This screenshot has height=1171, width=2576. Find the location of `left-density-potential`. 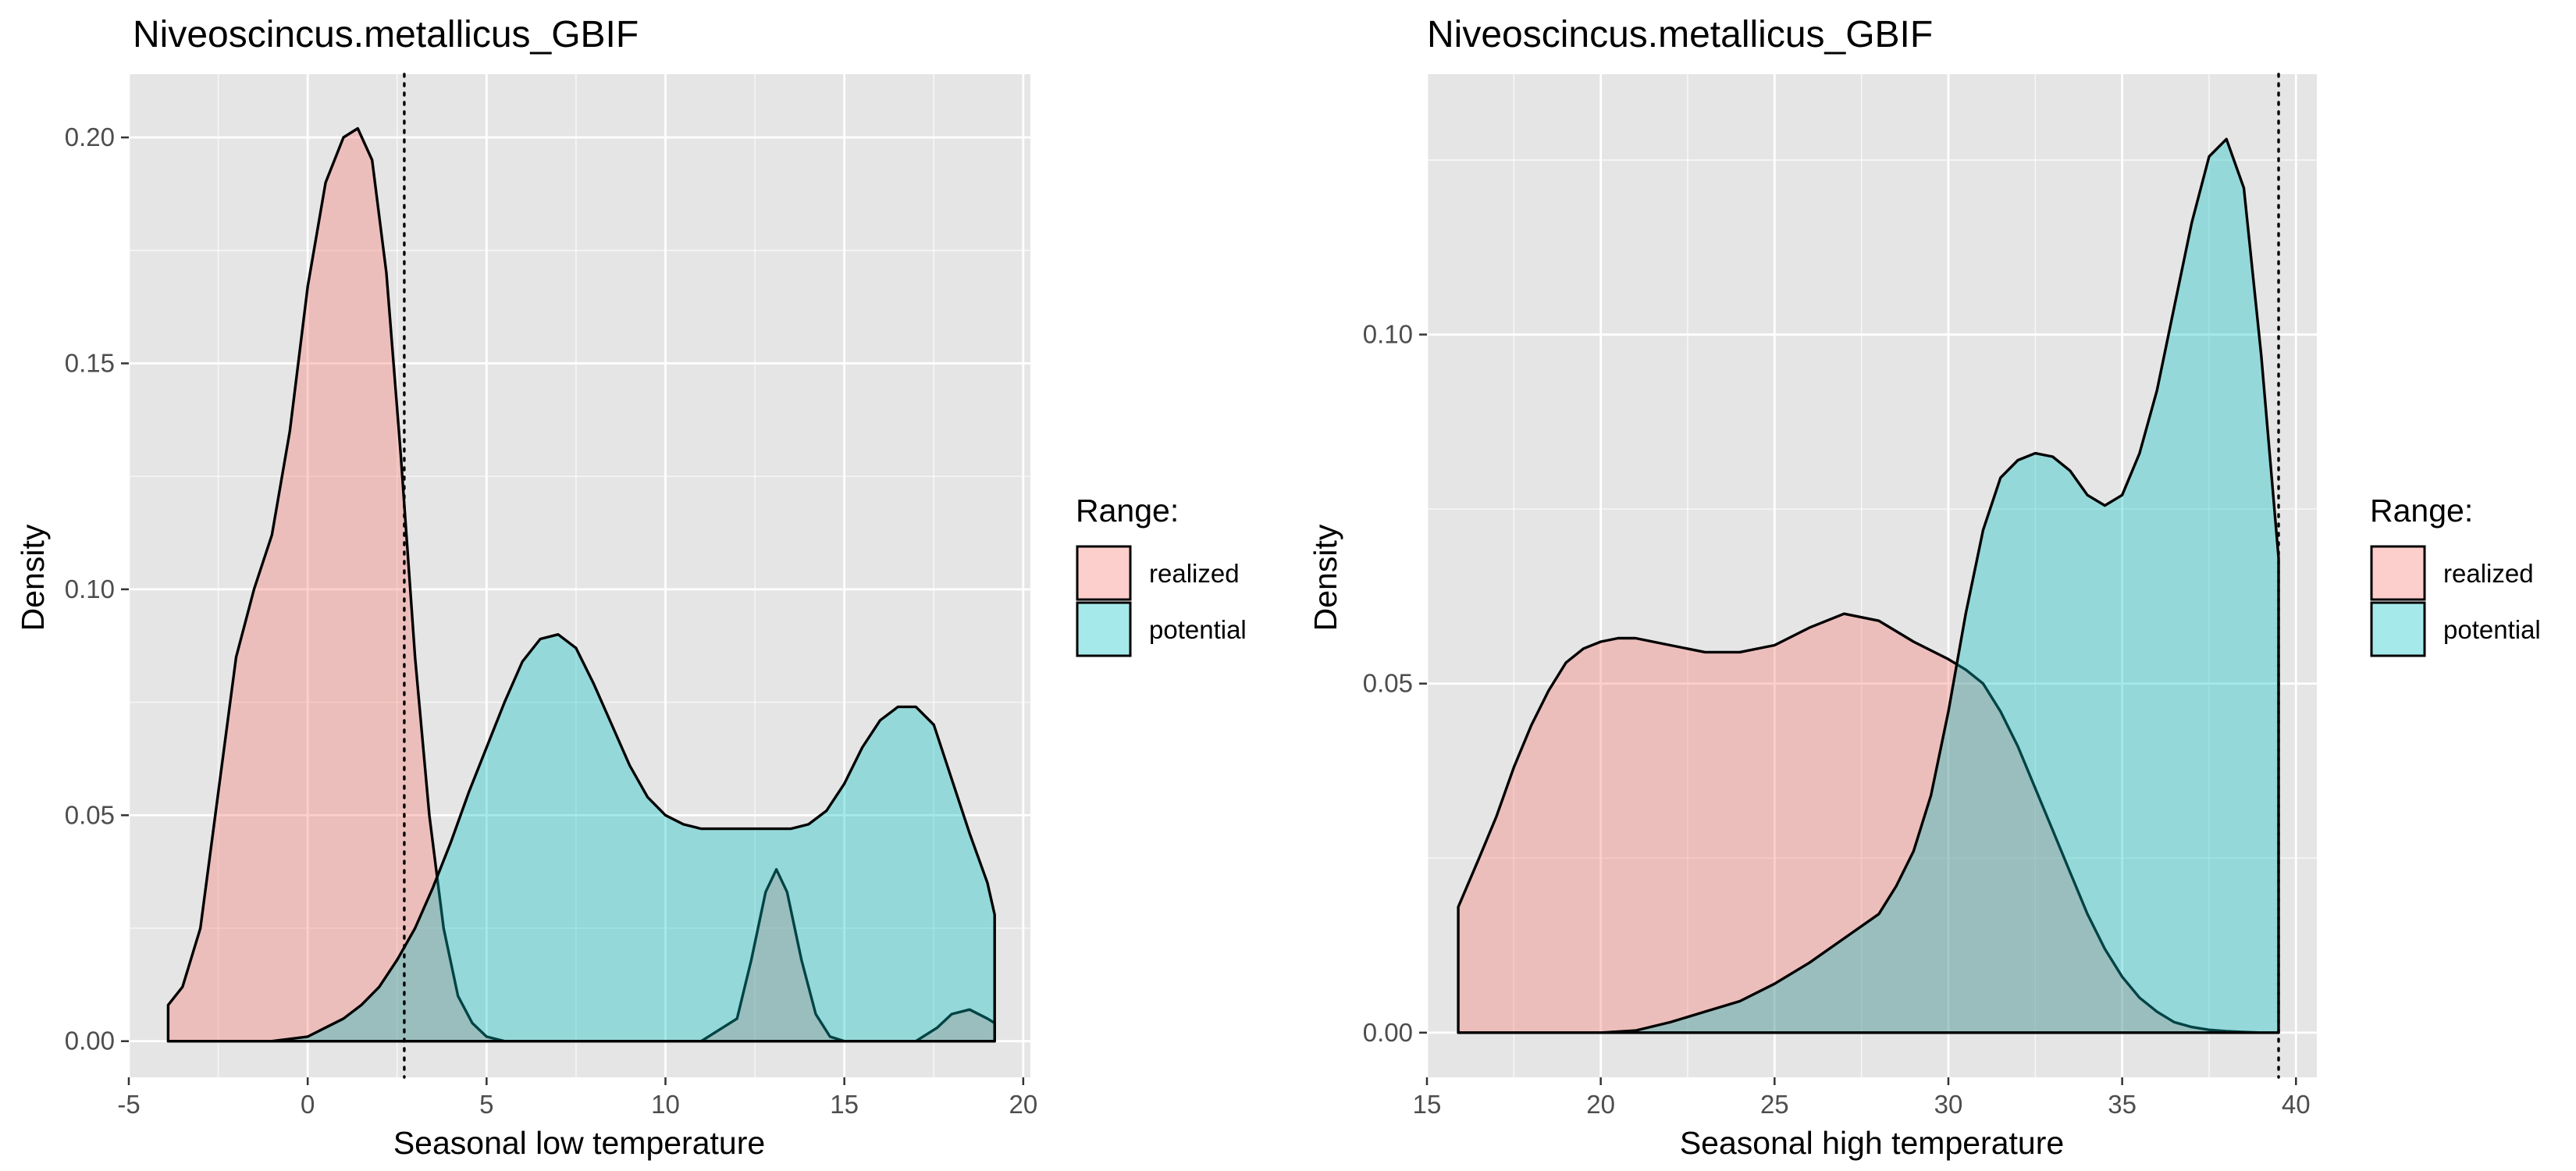

left-density-potential is located at coordinates (581, 838).